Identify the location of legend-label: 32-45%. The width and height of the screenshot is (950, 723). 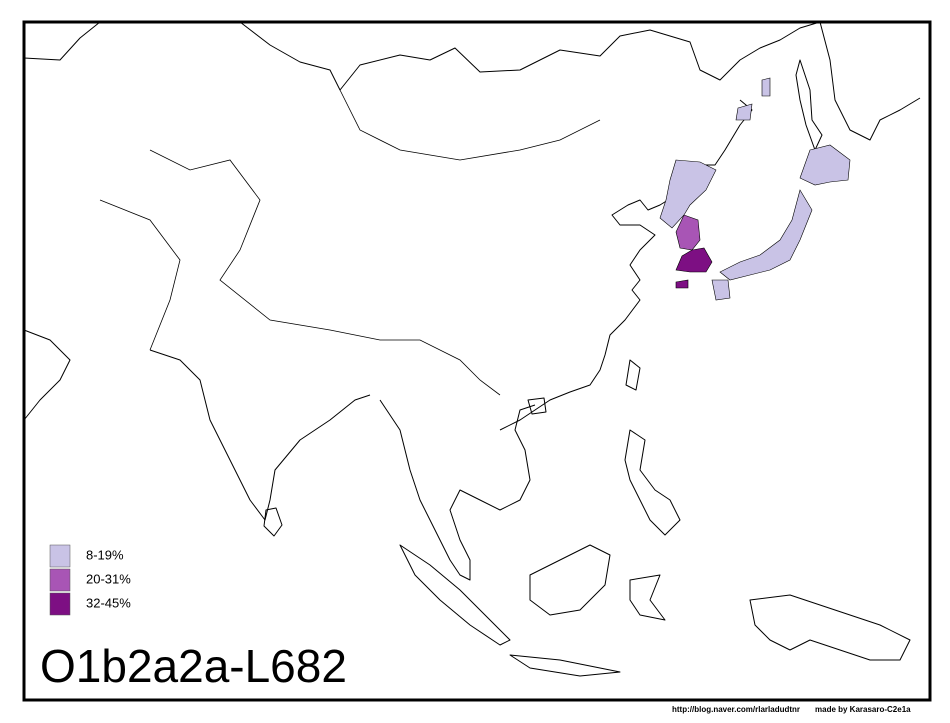
(108, 602).